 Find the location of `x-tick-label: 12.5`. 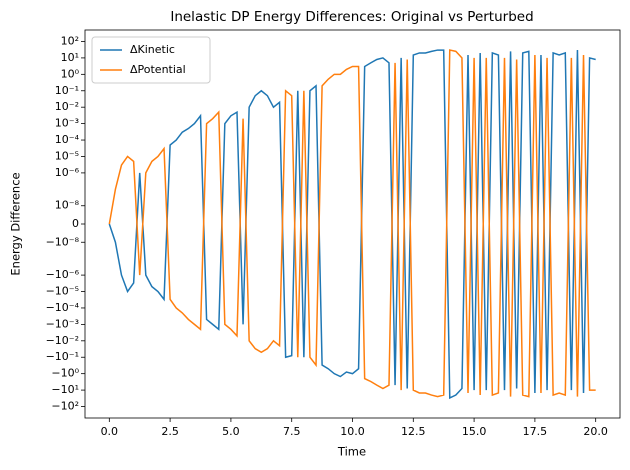

x-tick-label: 12.5 is located at coordinates (413, 431).